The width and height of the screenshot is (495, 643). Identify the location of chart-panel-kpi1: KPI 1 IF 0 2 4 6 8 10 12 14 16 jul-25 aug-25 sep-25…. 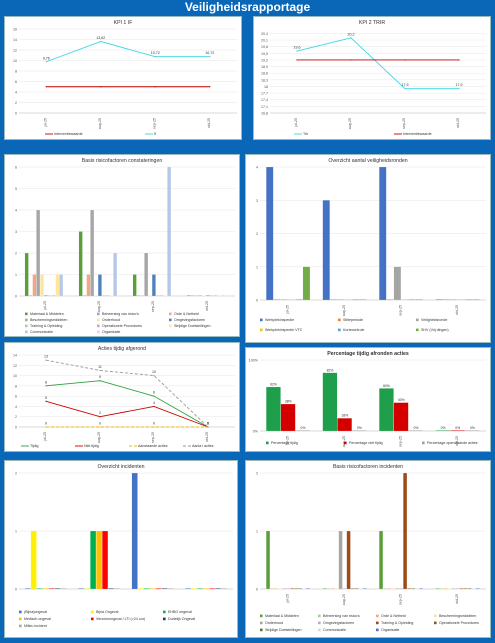
(123, 78).